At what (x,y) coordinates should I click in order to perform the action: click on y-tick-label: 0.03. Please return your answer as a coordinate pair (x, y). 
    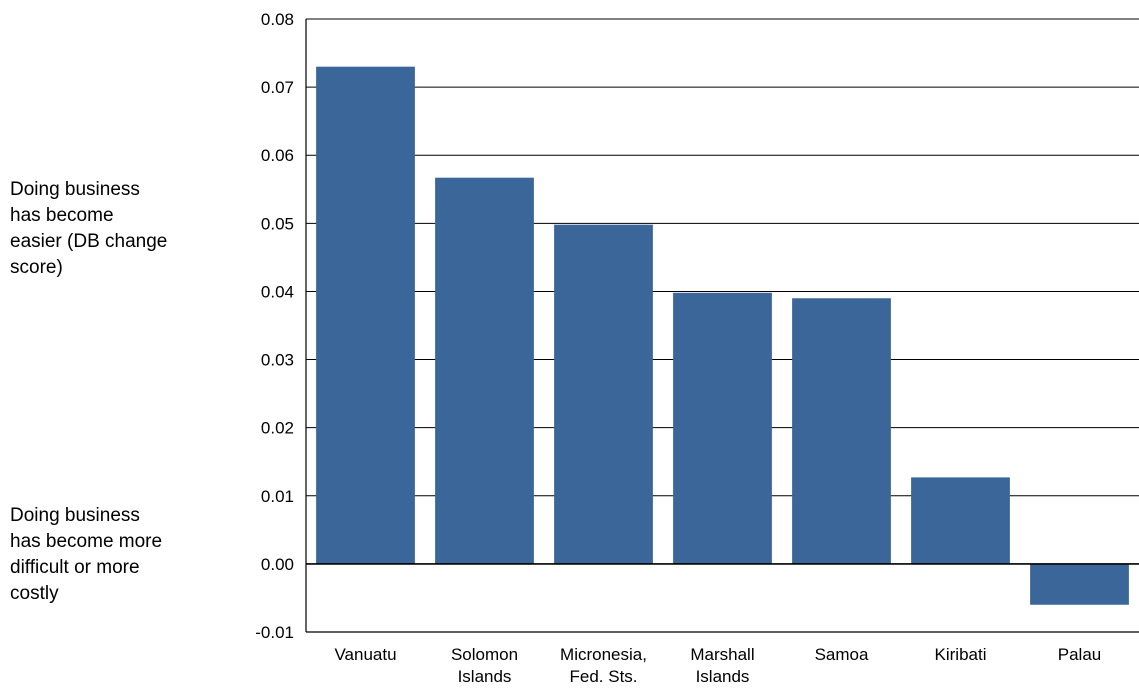
    Looking at the image, I should click on (277, 360).